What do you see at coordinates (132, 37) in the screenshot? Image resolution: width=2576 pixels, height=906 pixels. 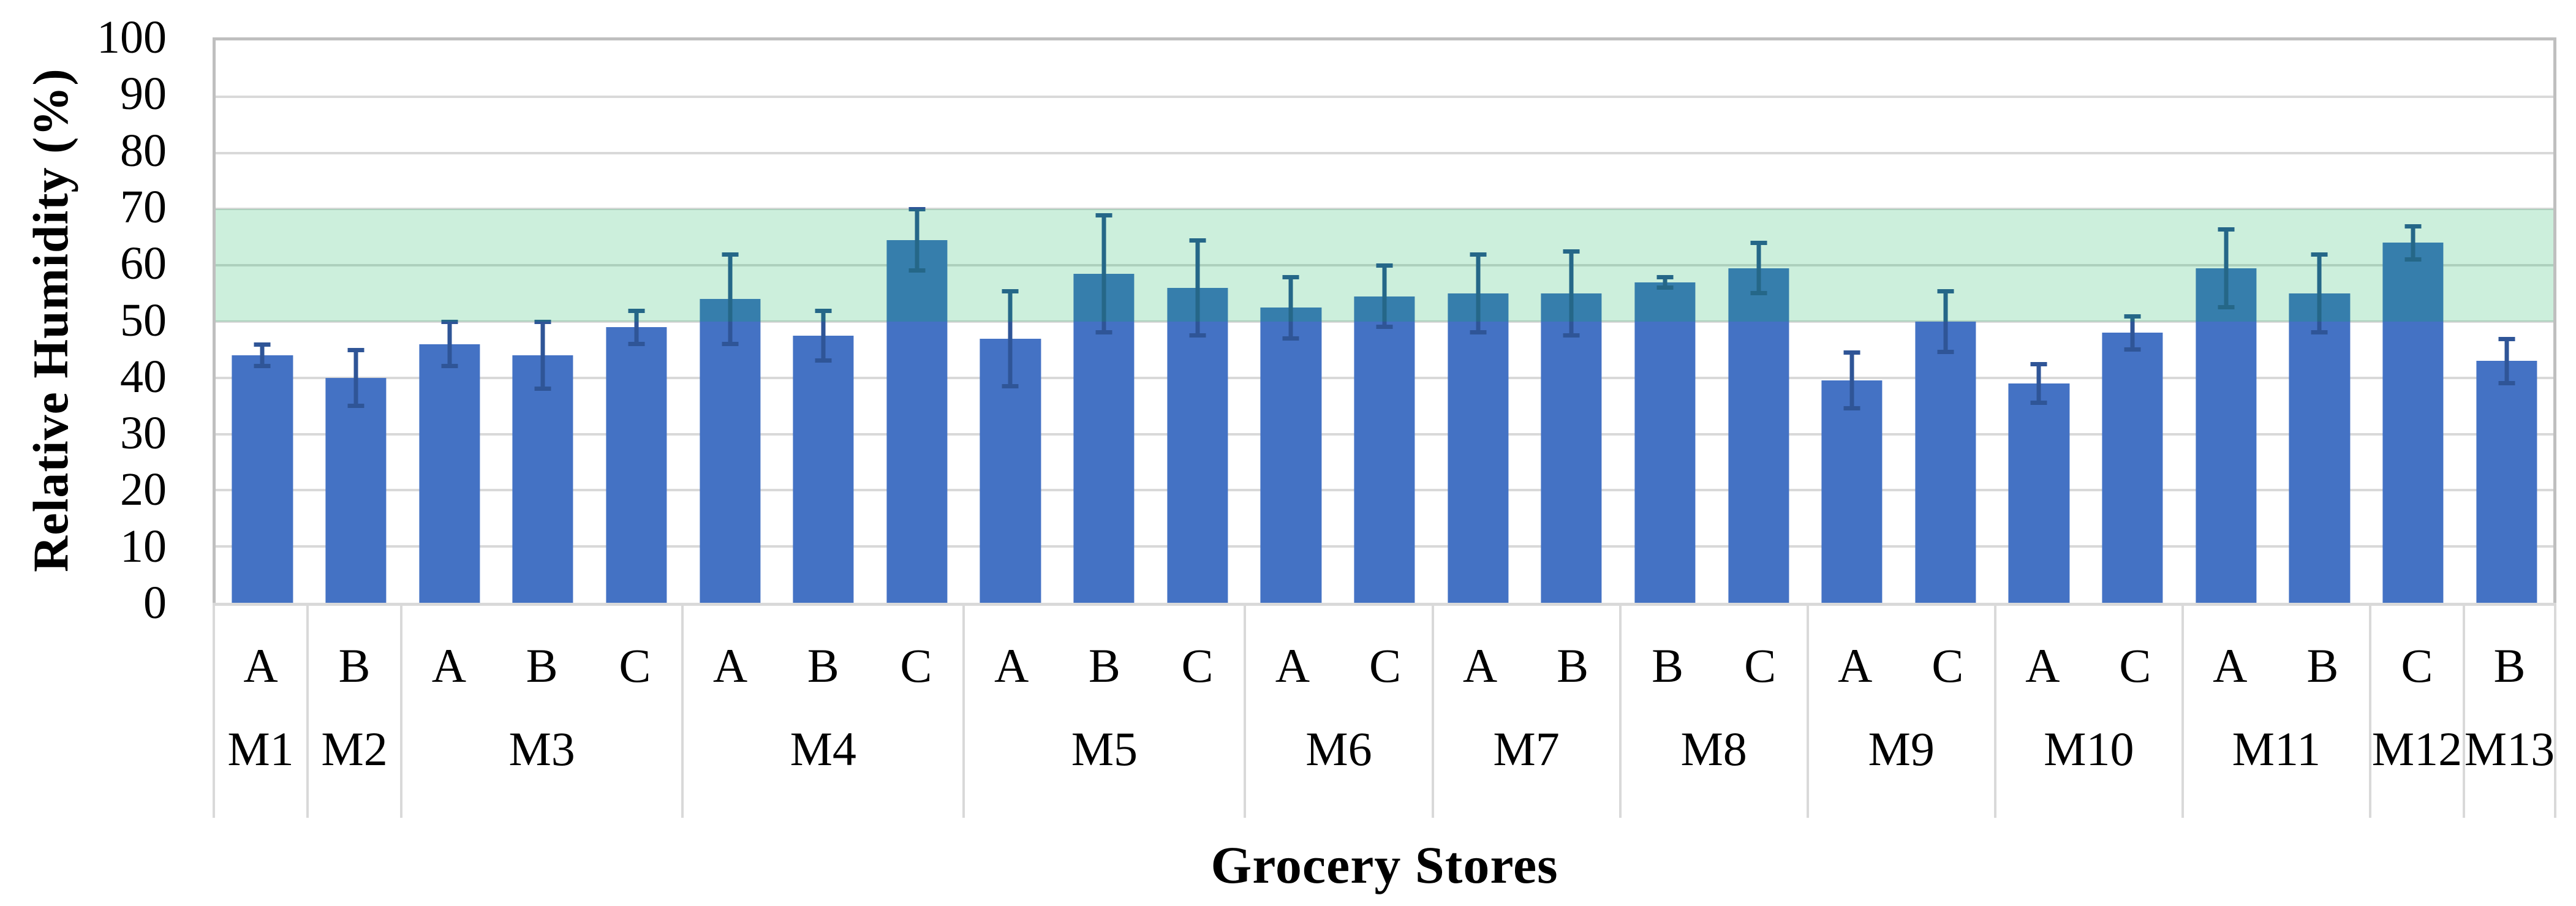 I see `y-tick-label: 100` at bounding box center [132, 37].